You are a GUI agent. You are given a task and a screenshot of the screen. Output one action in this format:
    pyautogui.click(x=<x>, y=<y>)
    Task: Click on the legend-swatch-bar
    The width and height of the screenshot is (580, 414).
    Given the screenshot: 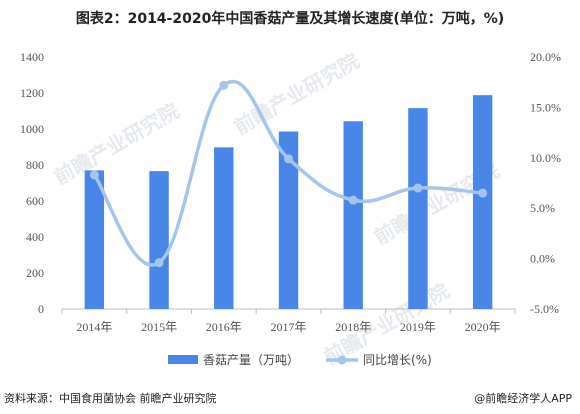 What is the action you would take?
    pyautogui.click(x=183, y=359)
    